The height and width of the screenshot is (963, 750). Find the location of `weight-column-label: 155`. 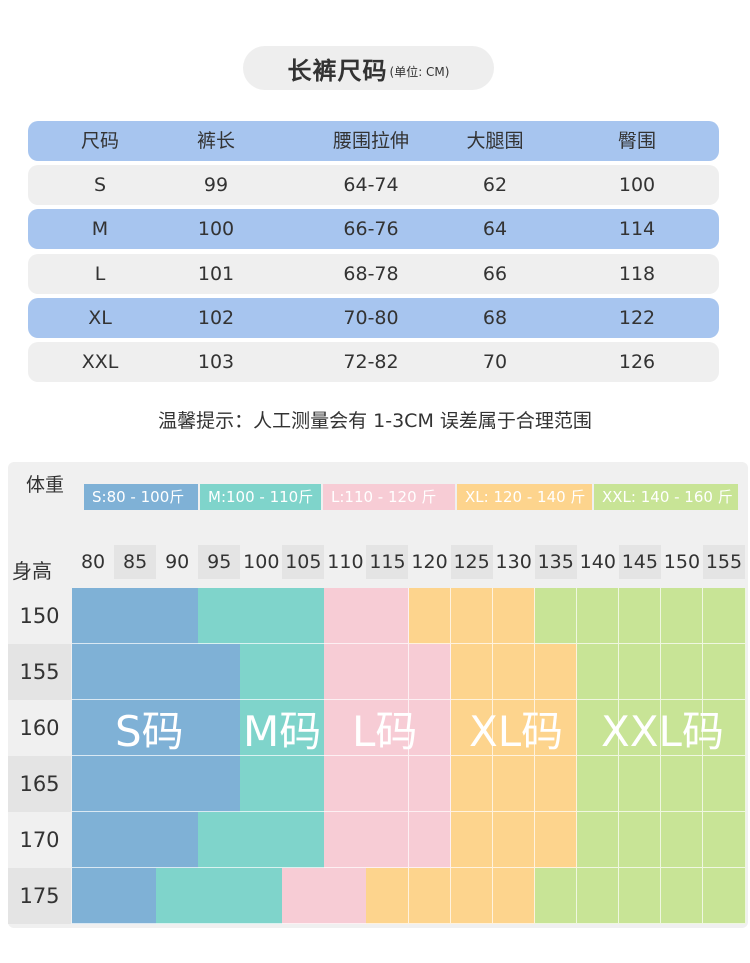

weight-column-label: 155 is located at coordinates (723, 562).